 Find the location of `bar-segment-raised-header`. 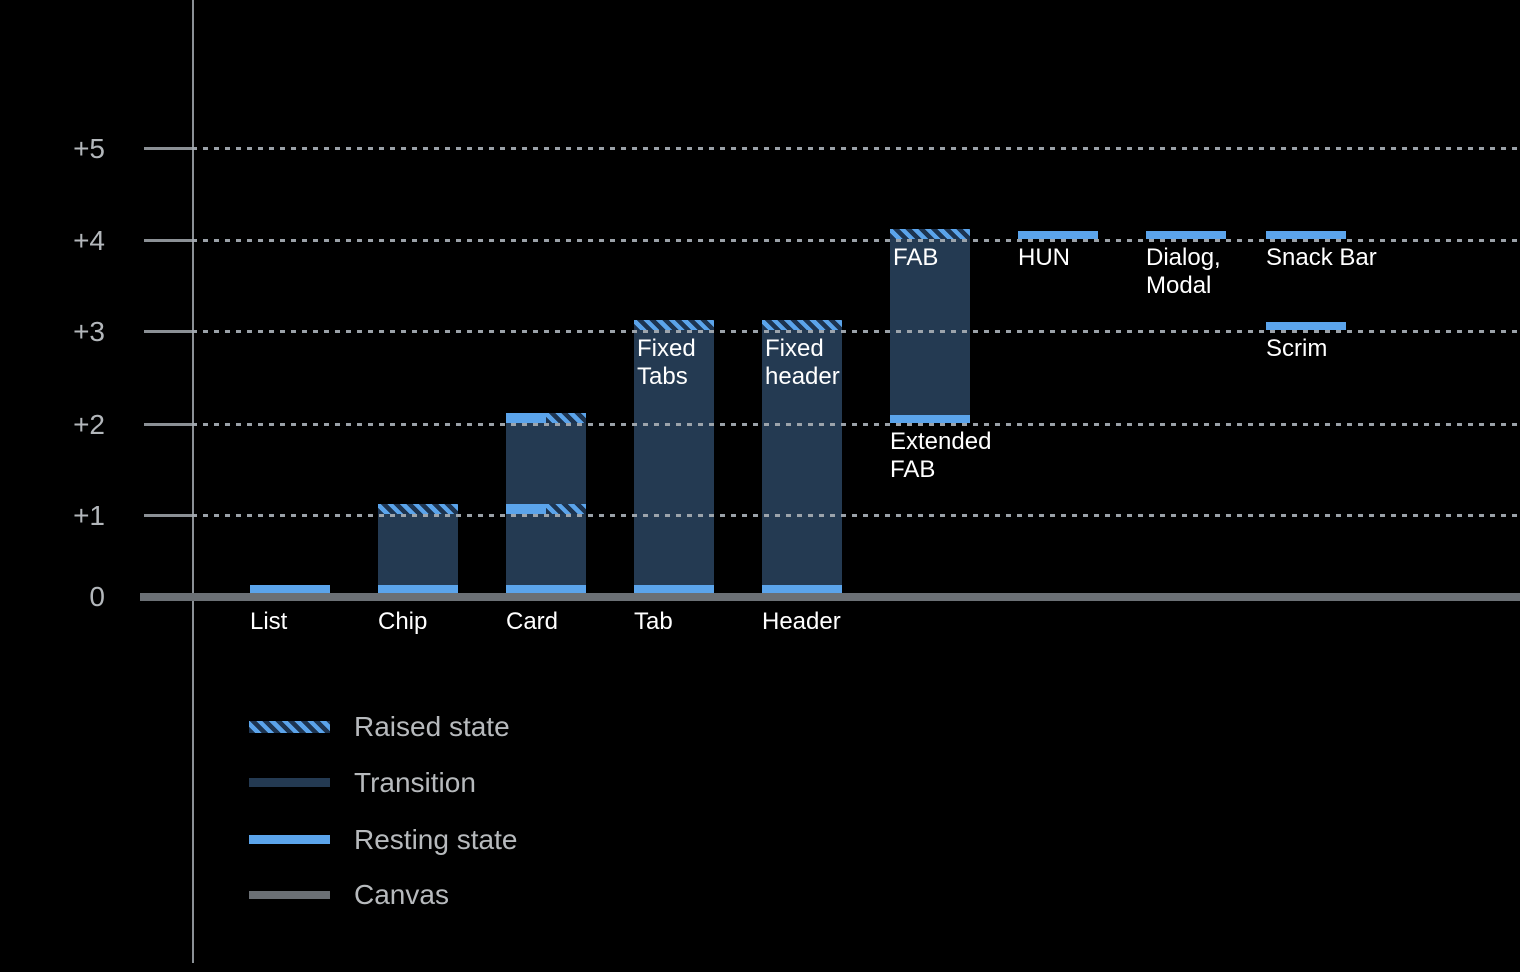

bar-segment-raised-header is located at coordinates (802, 325).